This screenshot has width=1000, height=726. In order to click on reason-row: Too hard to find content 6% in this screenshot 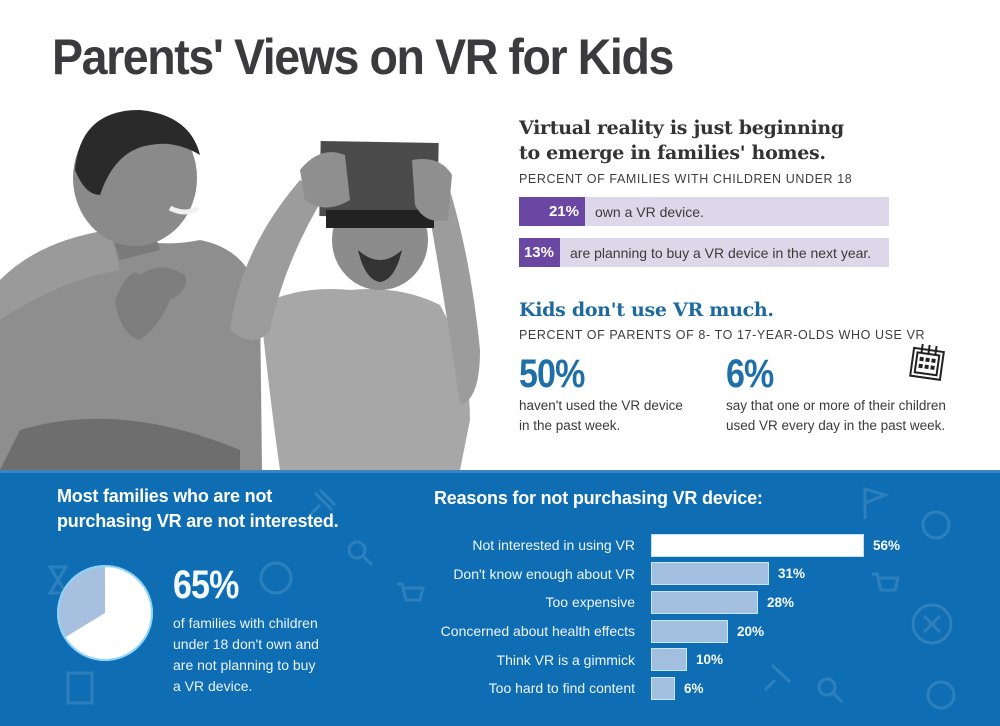, I will do `click(700, 688)`.